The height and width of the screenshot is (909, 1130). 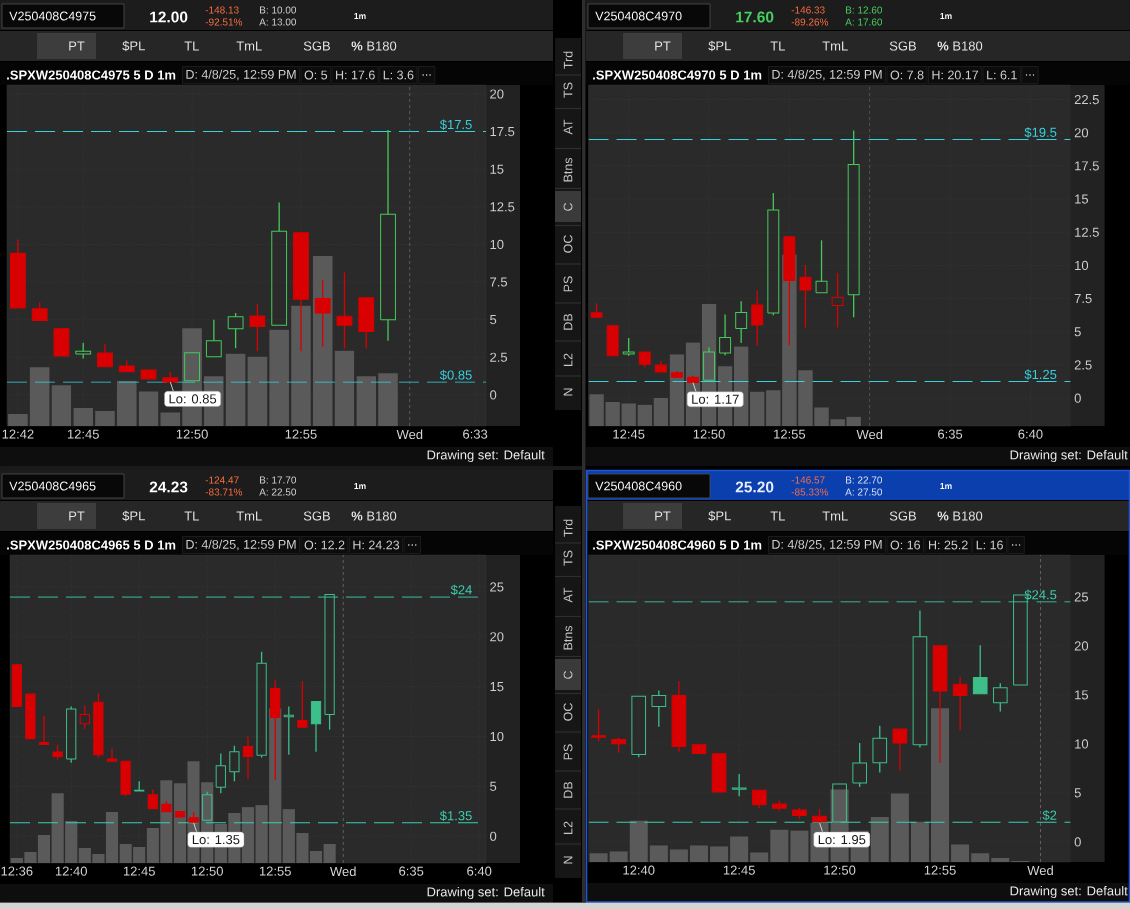 What do you see at coordinates (808, 480) in the screenshot?
I see `text: -146.57` at bounding box center [808, 480].